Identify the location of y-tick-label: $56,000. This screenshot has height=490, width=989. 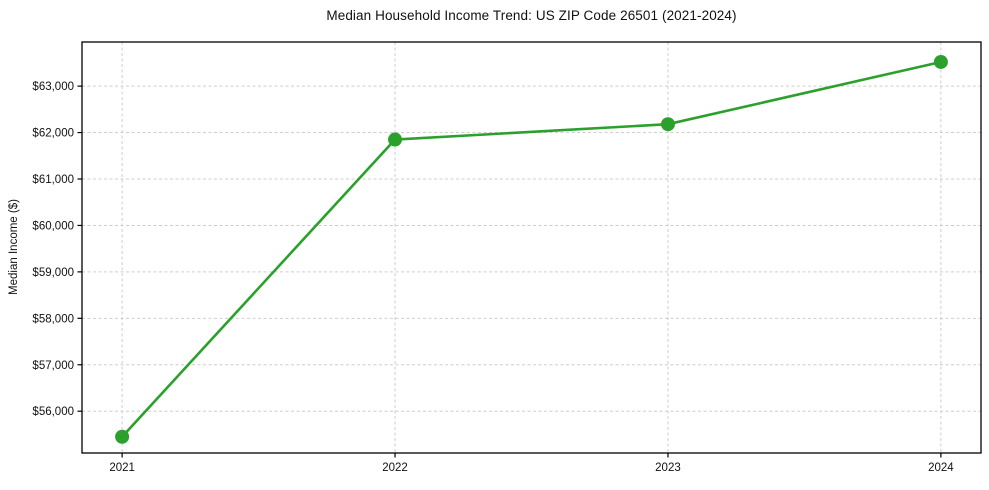
(53, 412).